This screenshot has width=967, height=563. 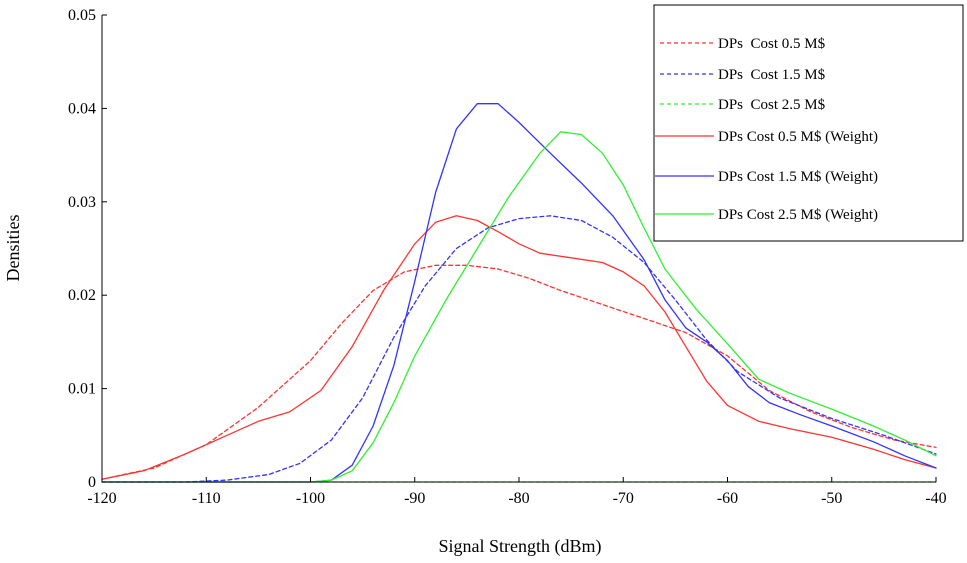 I want to click on legend-label-1: DPs Cost 0.5 M$, so click(x=772, y=44).